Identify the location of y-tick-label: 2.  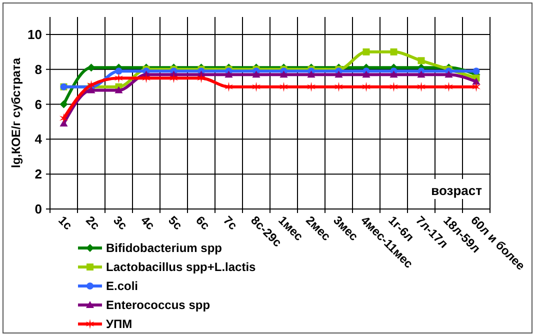
(38, 174).